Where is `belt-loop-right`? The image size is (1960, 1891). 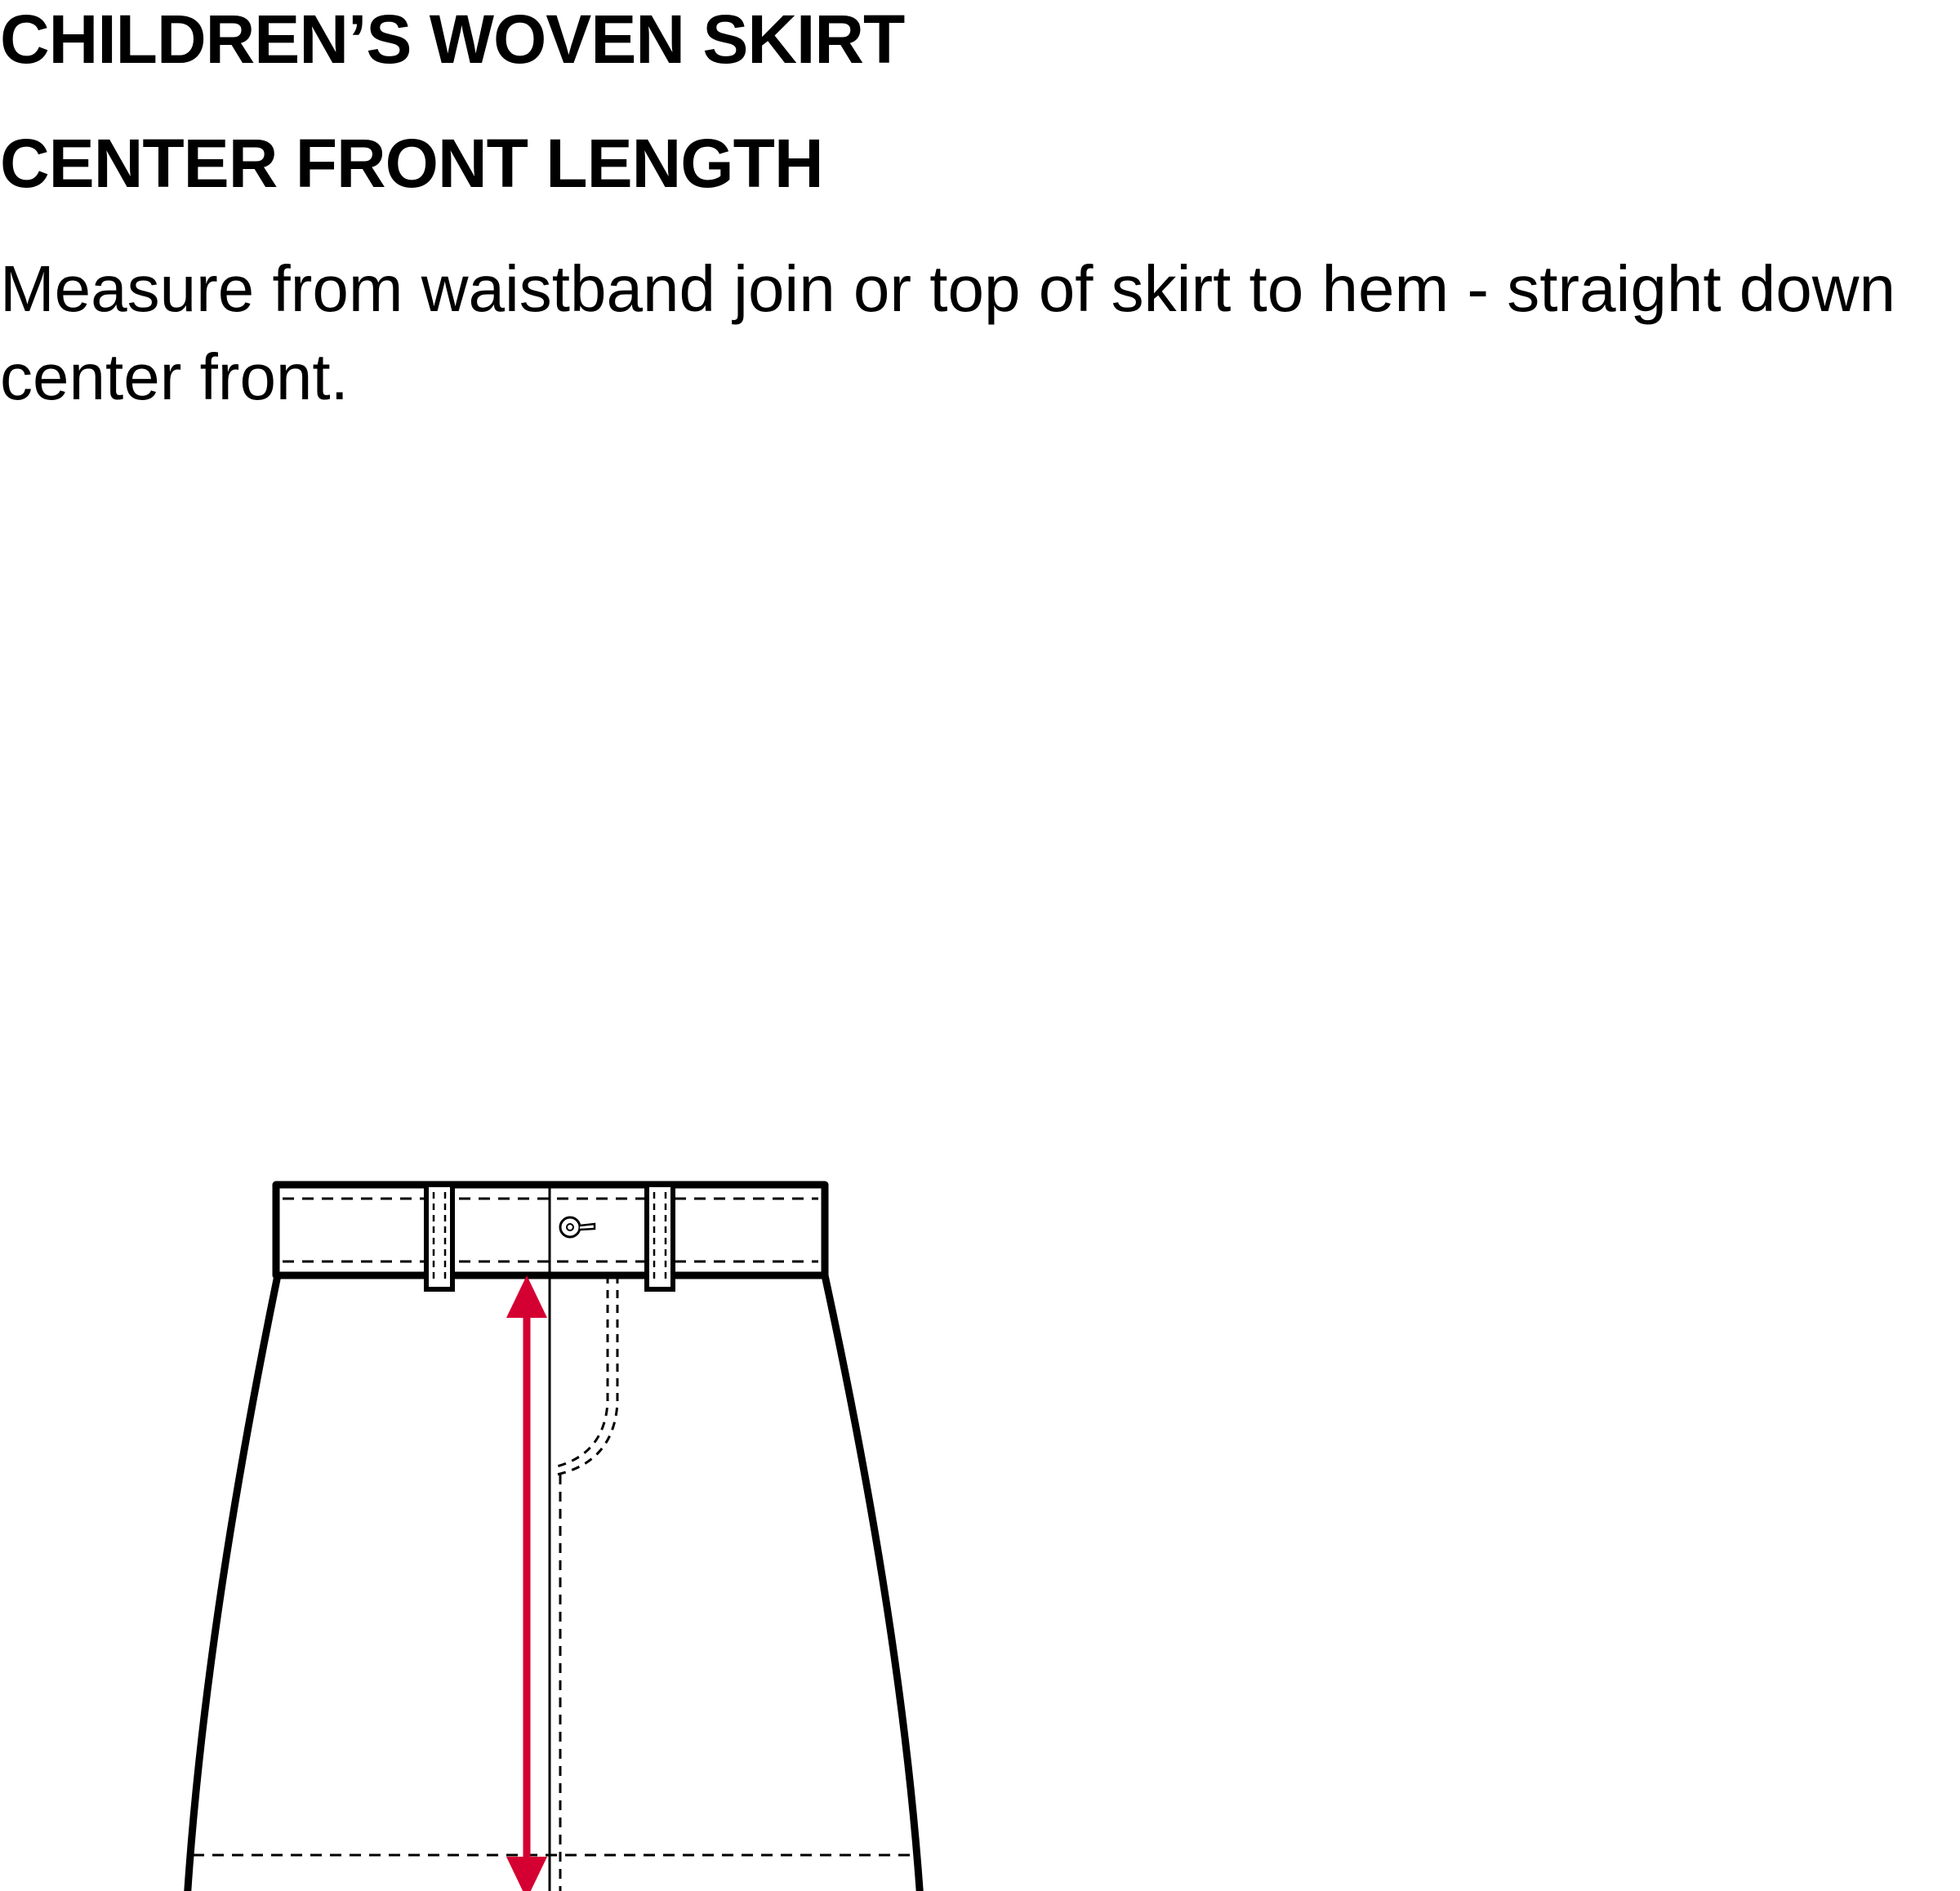 belt-loop-right is located at coordinates (659, 1237).